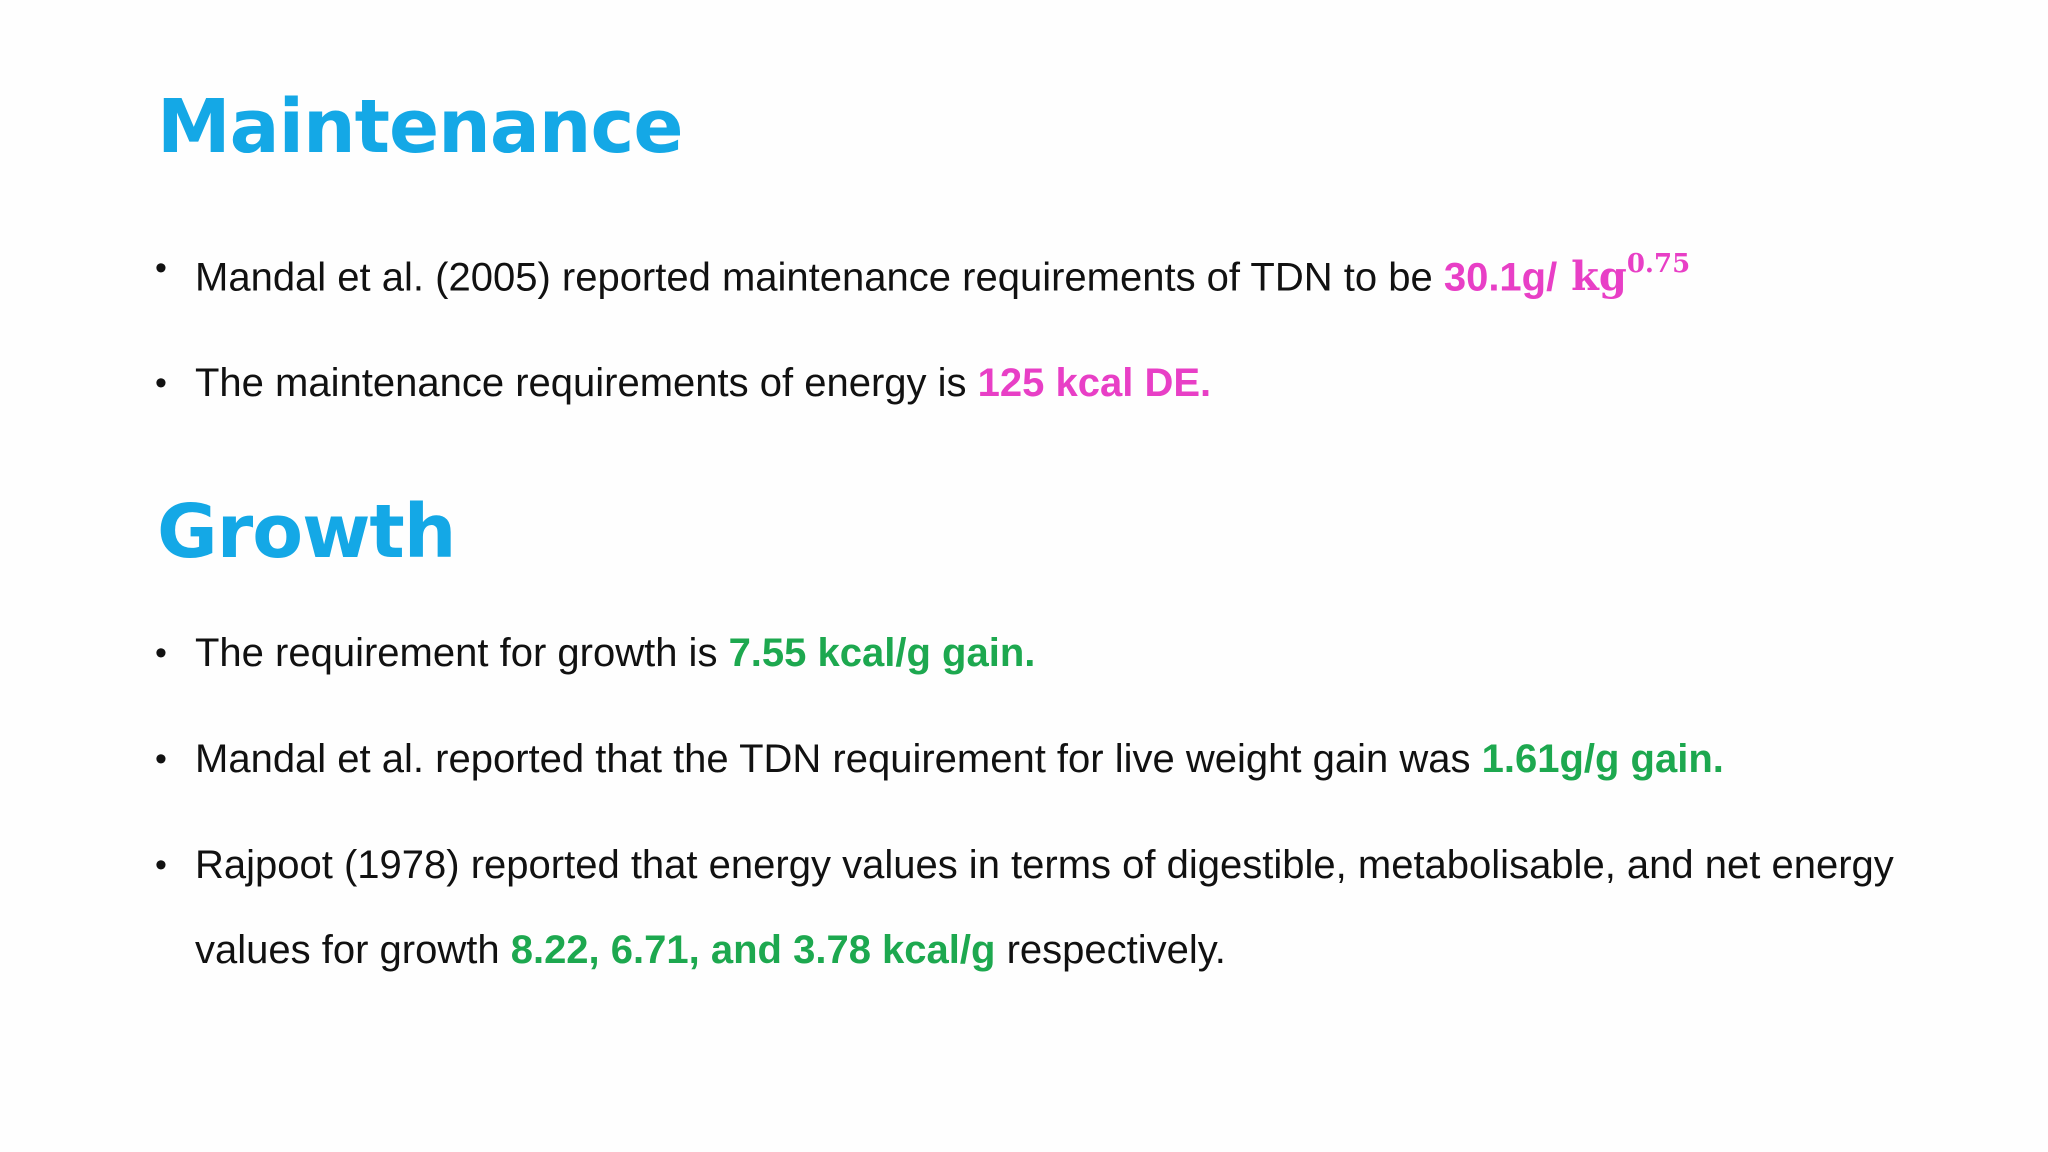 The image size is (2048, 1152). Describe the element at coordinates (1094, 383) in the screenshot. I see `energy-value-highlight: 125 kcal DE.` at that location.